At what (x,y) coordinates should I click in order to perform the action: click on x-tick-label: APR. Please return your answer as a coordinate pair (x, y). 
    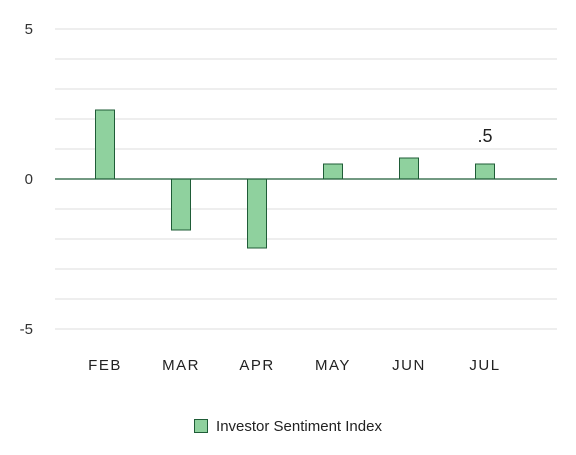
    Looking at the image, I should click on (256, 365).